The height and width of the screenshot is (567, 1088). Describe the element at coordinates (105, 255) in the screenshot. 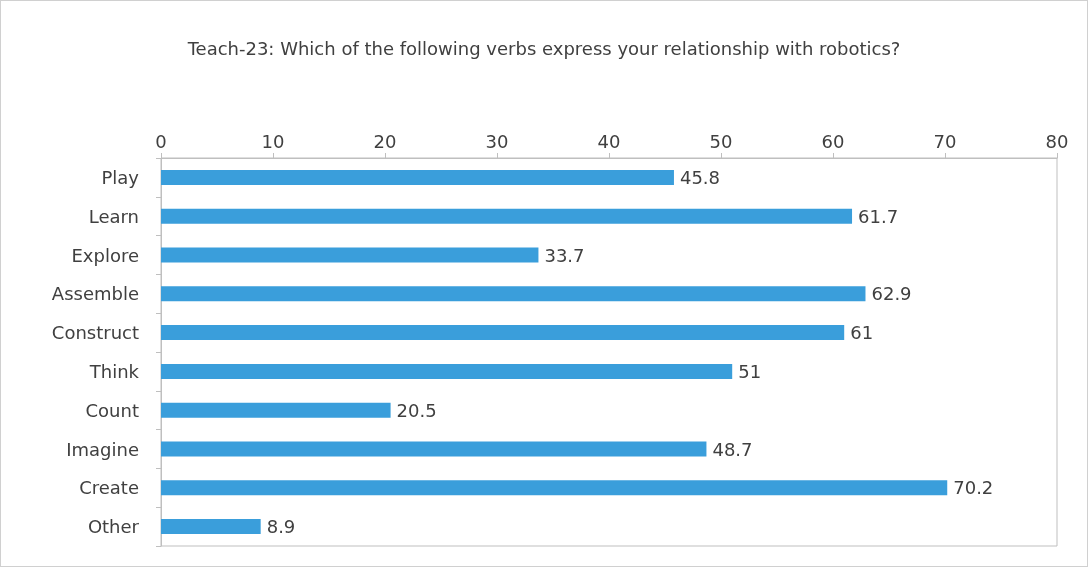

I see `y-tick-label: Explore` at that location.